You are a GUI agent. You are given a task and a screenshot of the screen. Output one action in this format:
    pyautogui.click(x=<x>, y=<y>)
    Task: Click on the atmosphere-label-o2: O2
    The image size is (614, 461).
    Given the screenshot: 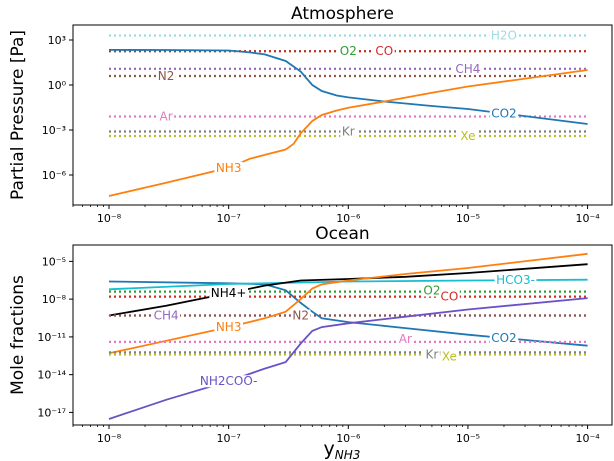 What is the action you would take?
    pyautogui.click(x=348, y=51)
    